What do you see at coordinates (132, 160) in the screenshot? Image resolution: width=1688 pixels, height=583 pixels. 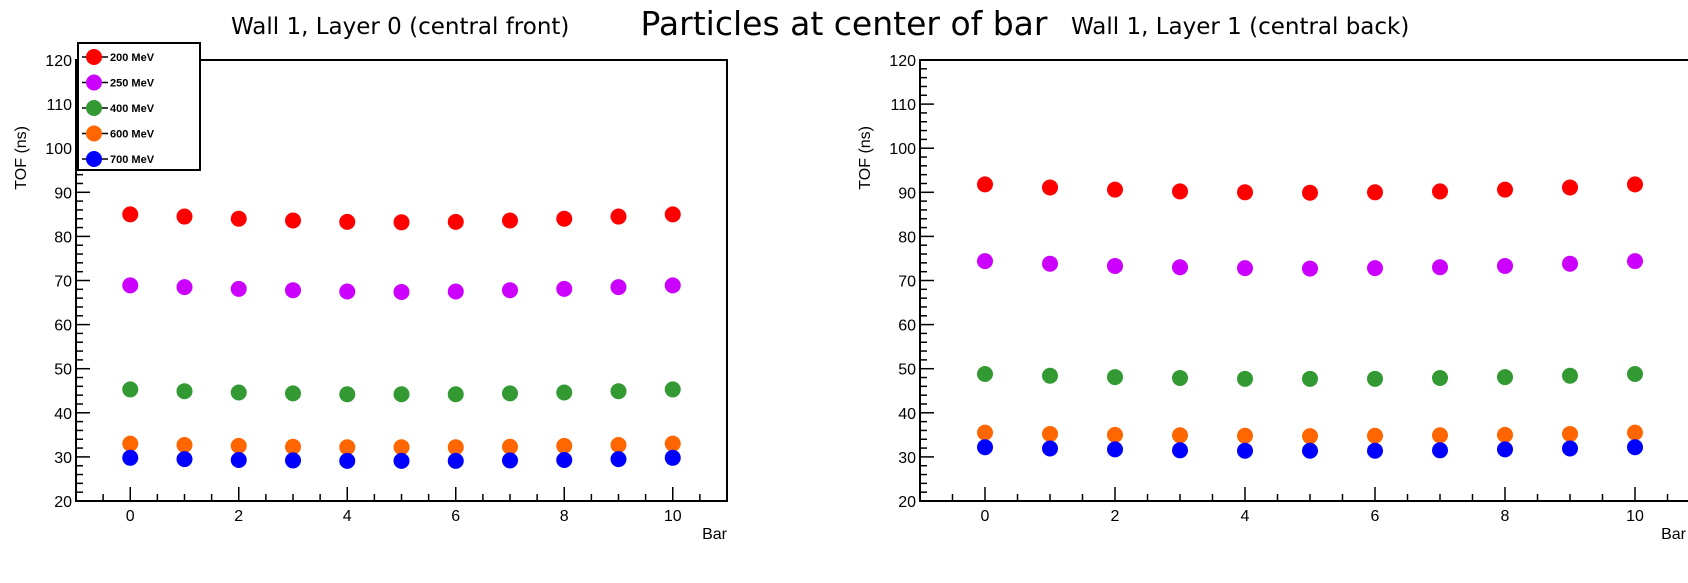 I see `legend-label: 700 MeV` at bounding box center [132, 160].